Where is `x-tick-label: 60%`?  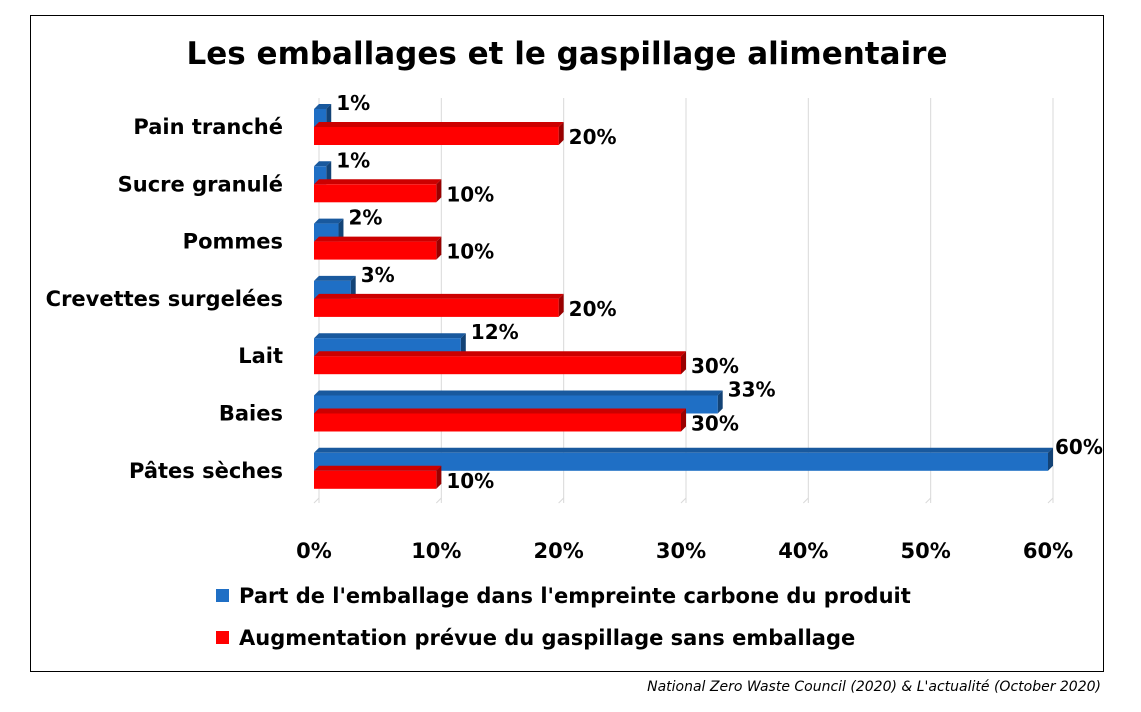
x-tick-label: 60% is located at coordinates (1048, 551).